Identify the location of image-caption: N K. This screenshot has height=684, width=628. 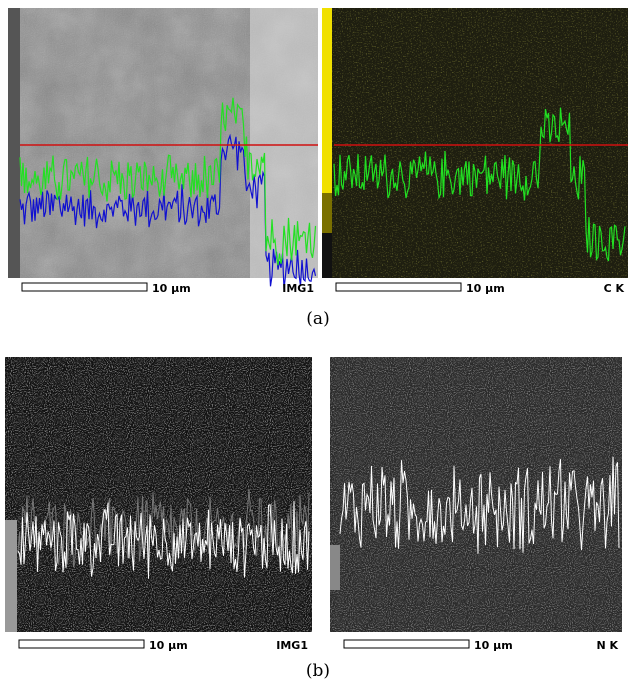
(607, 645).